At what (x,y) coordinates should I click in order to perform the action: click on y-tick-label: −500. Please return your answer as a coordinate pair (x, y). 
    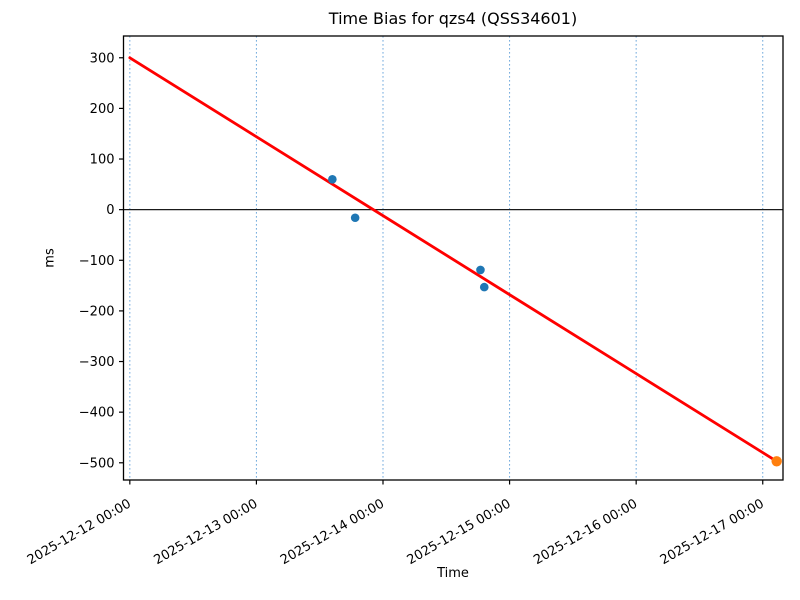
    Looking at the image, I should click on (97, 463).